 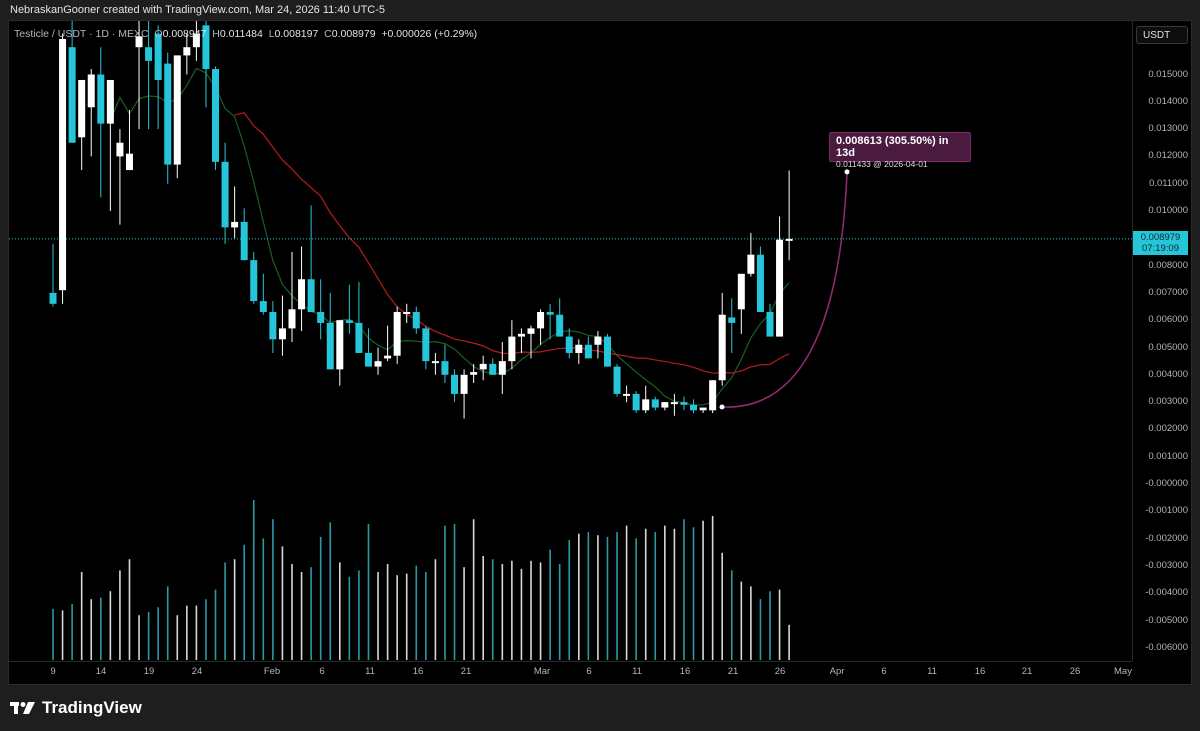 I want to click on price-tick: -0.003000, so click(x=1166, y=565).